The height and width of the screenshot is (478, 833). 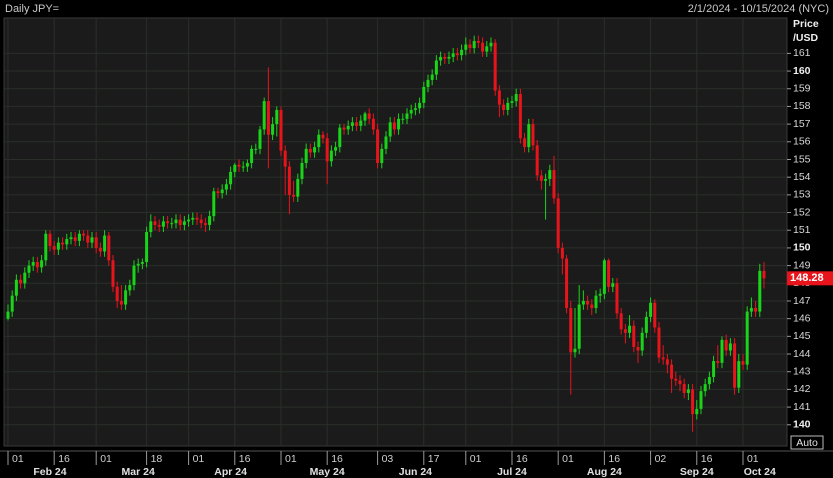 I want to click on last-price-label: 148.28, so click(x=807, y=278).